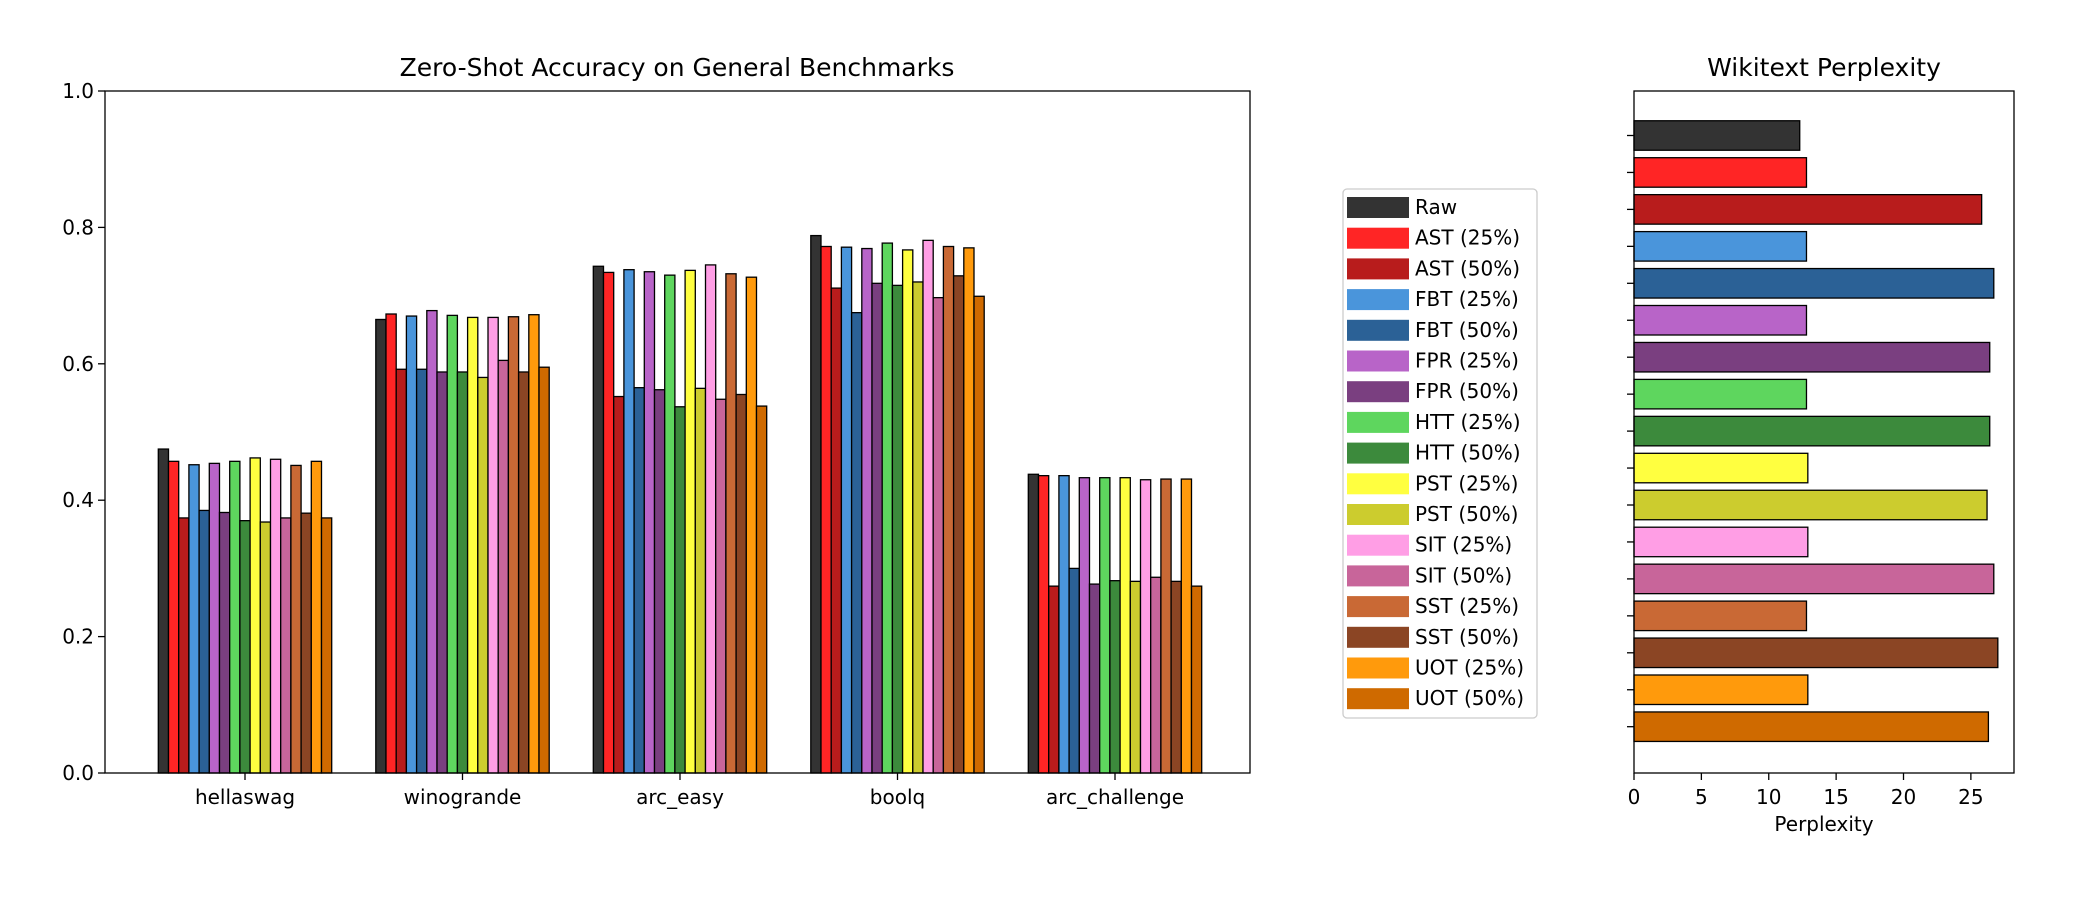  What do you see at coordinates (78, 500) in the screenshot?
I see `accuracy-y-tick-label: 0.4` at bounding box center [78, 500].